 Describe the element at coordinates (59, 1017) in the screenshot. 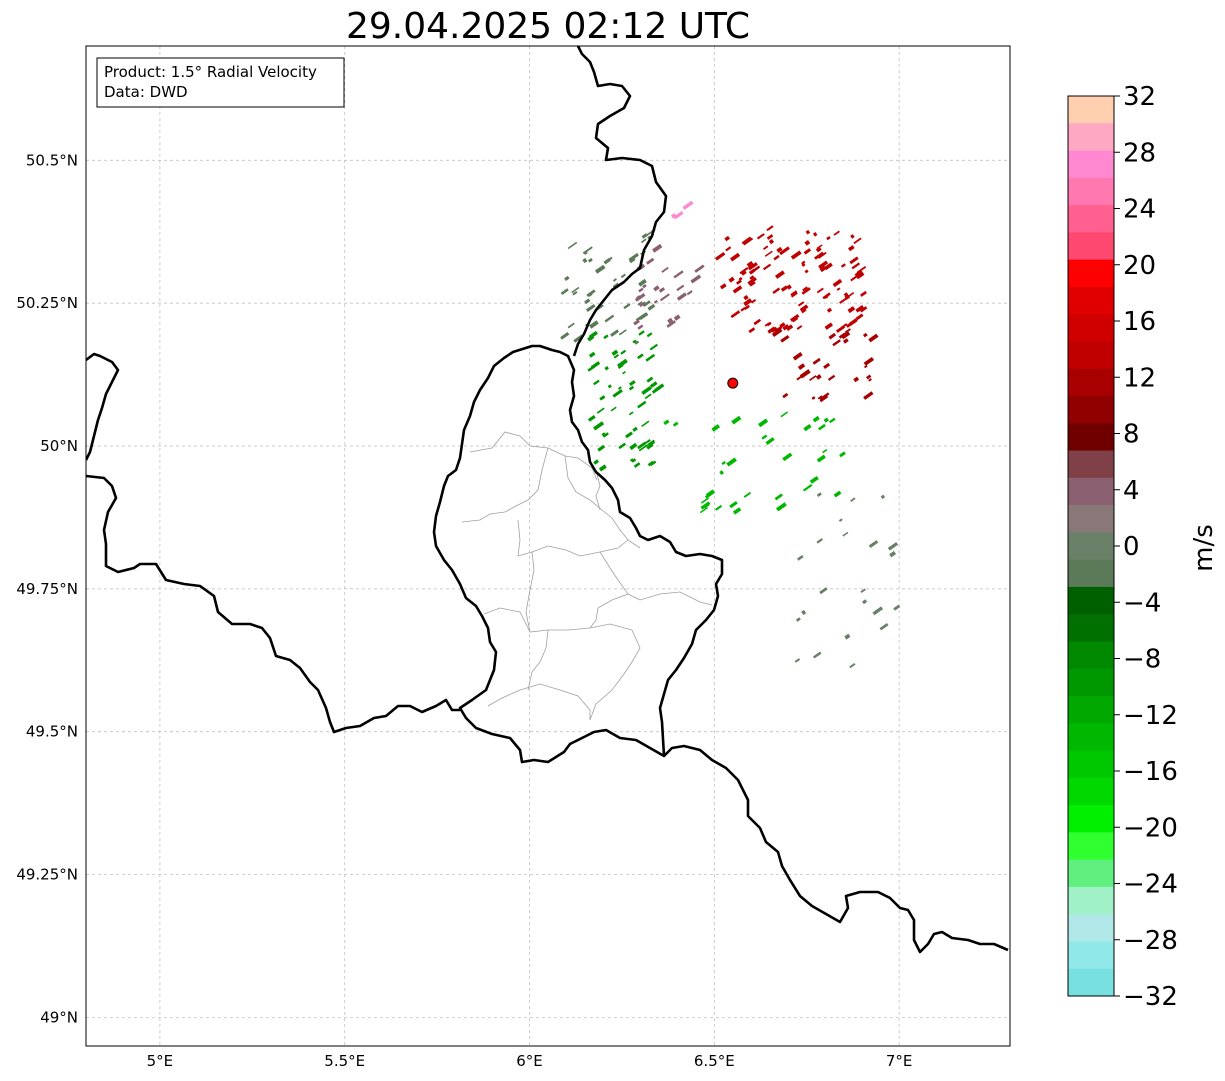

I see `y-tick-label: 49°N` at that location.